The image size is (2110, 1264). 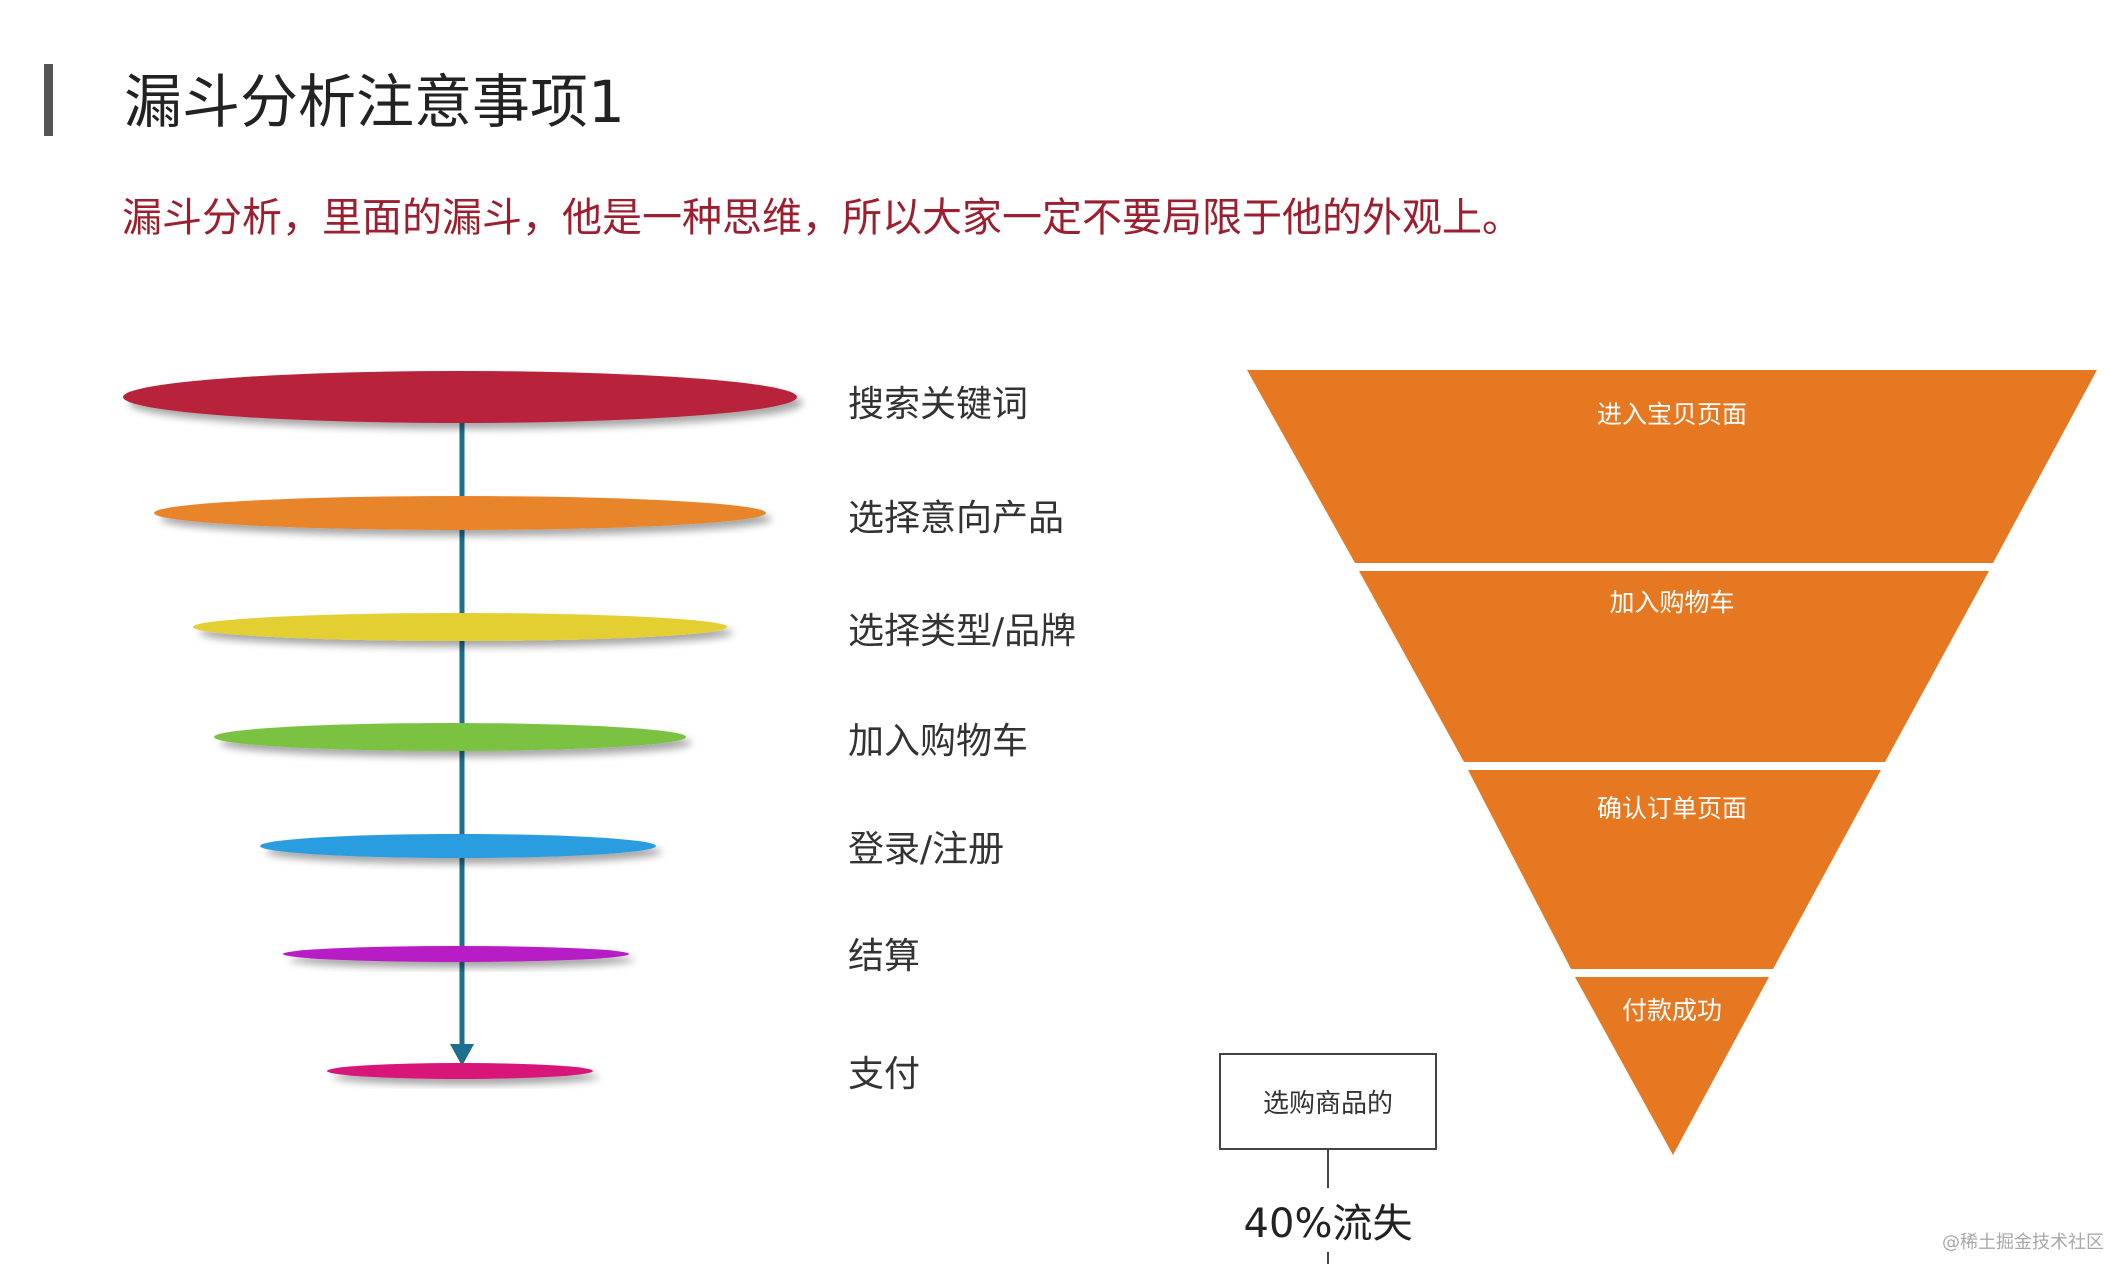 What do you see at coordinates (1328, 1169) in the screenshot?
I see `callout-connector` at bounding box center [1328, 1169].